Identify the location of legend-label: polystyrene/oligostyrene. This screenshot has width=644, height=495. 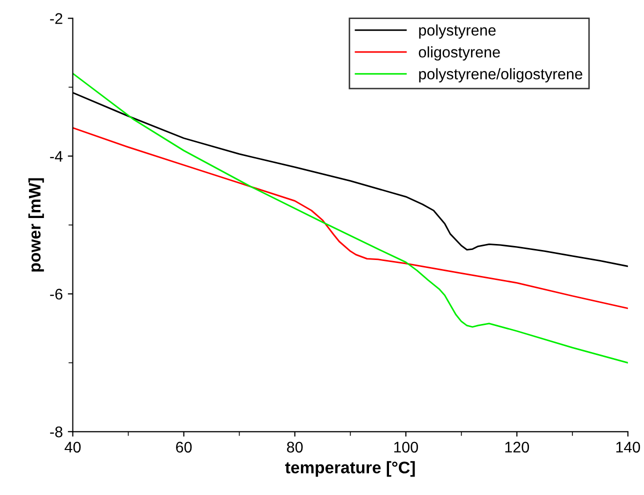
(500, 75).